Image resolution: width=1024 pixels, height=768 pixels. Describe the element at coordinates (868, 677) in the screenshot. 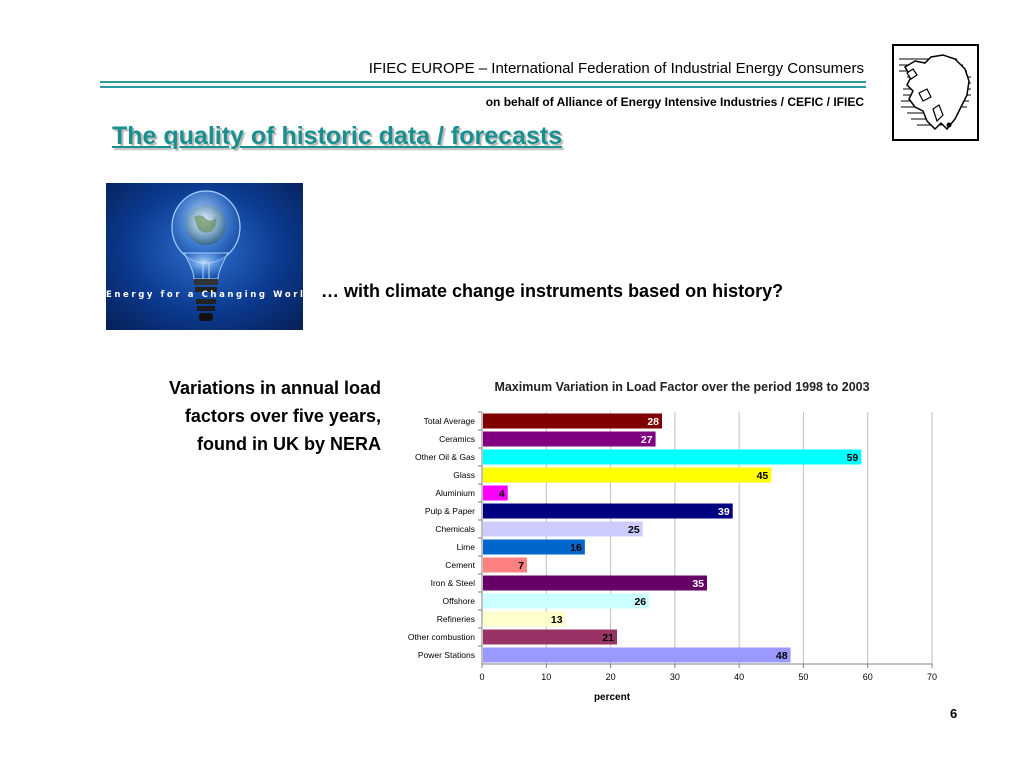

I see `x-tick-label: 60` at that location.